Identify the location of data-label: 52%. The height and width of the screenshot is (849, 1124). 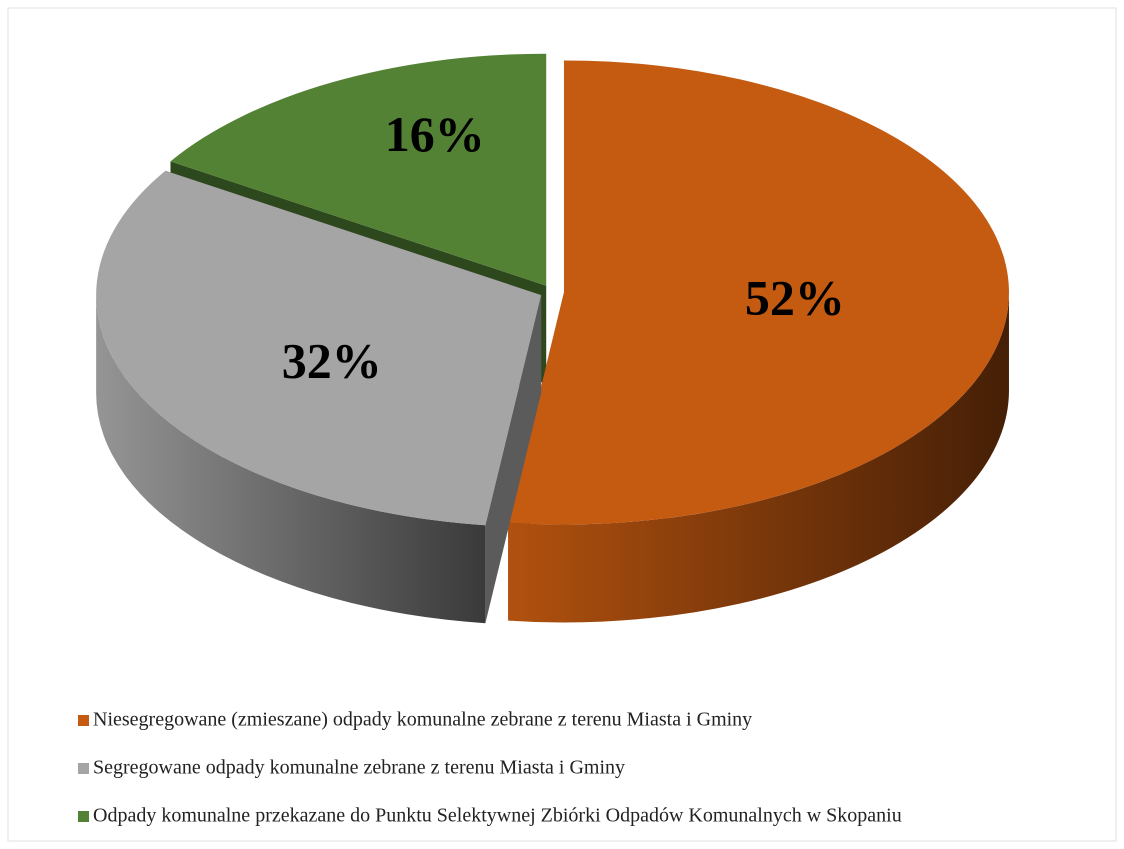
(795, 297).